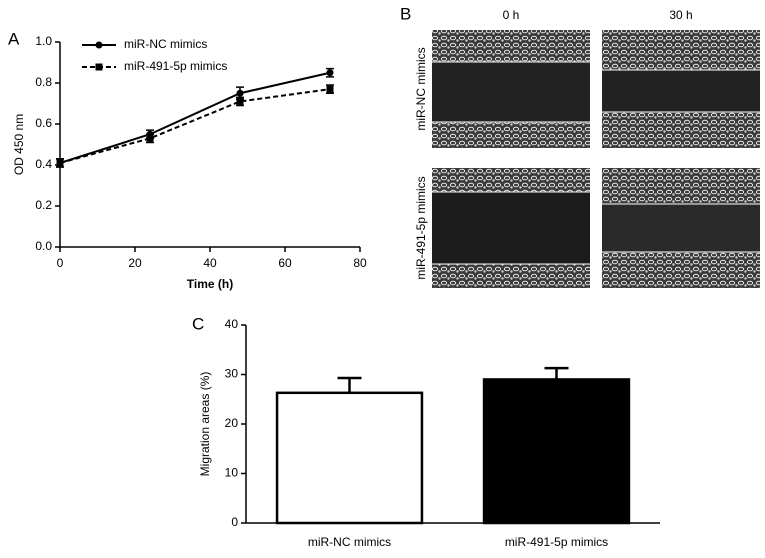  What do you see at coordinates (43, 41) in the screenshot?
I see `y-tick-label: 1.0` at bounding box center [43, 41].